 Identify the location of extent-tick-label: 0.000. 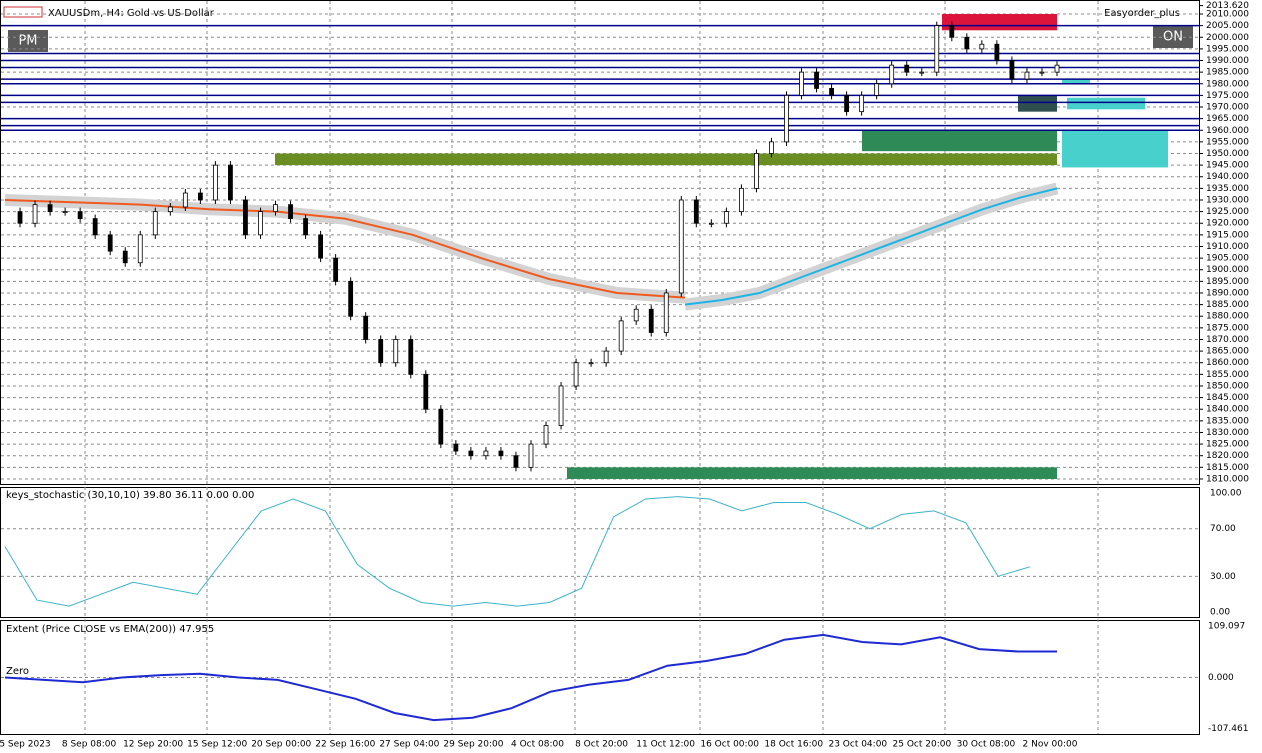
(1221, 678).